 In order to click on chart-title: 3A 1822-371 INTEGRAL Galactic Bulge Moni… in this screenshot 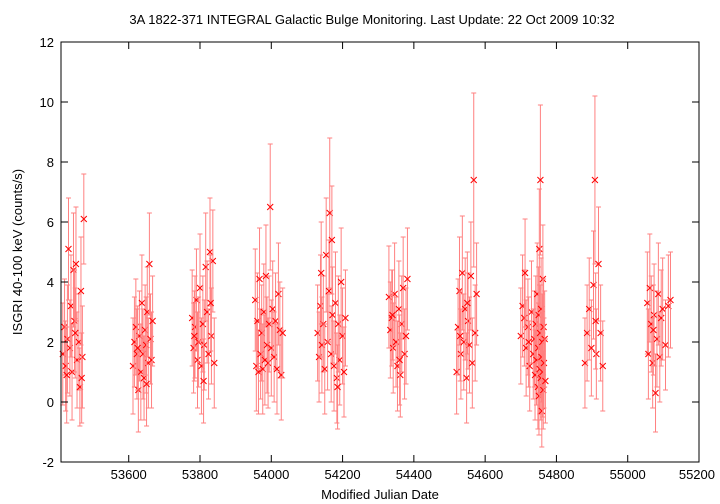, I will do `click(371, 19)`.